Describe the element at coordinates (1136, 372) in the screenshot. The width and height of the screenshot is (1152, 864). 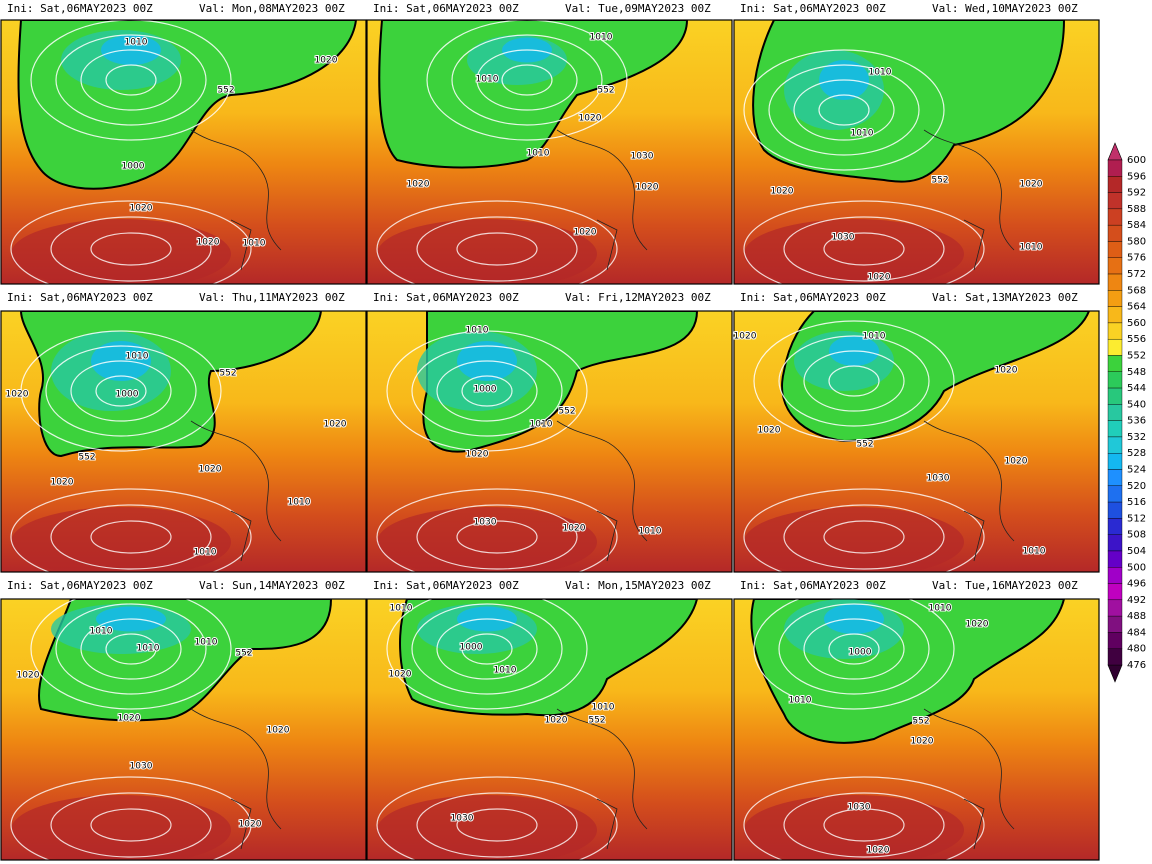
I see `colorbar-label: 548` at that location.